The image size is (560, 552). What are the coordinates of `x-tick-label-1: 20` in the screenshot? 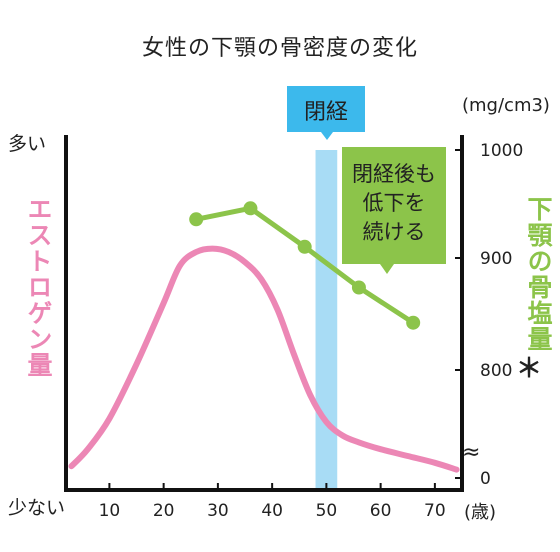 It's located at (164, 511).